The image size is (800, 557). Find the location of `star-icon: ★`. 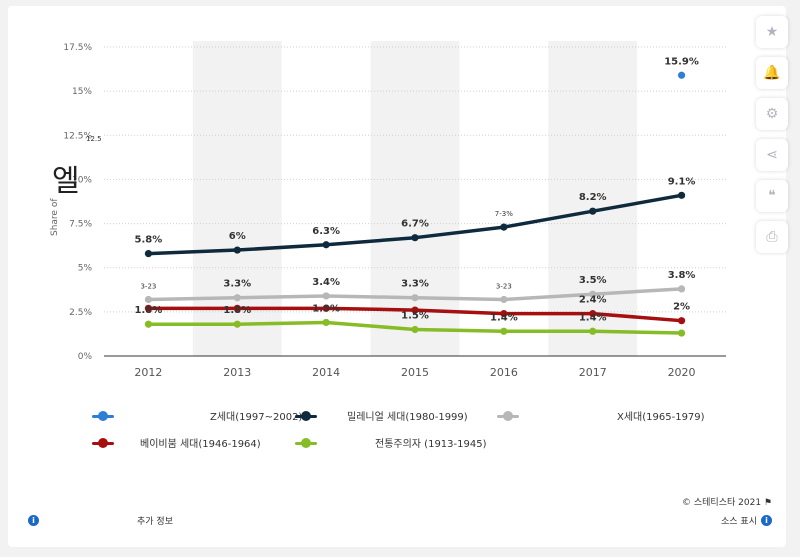

star-icon: ★ is located at coordinates (772, 32).